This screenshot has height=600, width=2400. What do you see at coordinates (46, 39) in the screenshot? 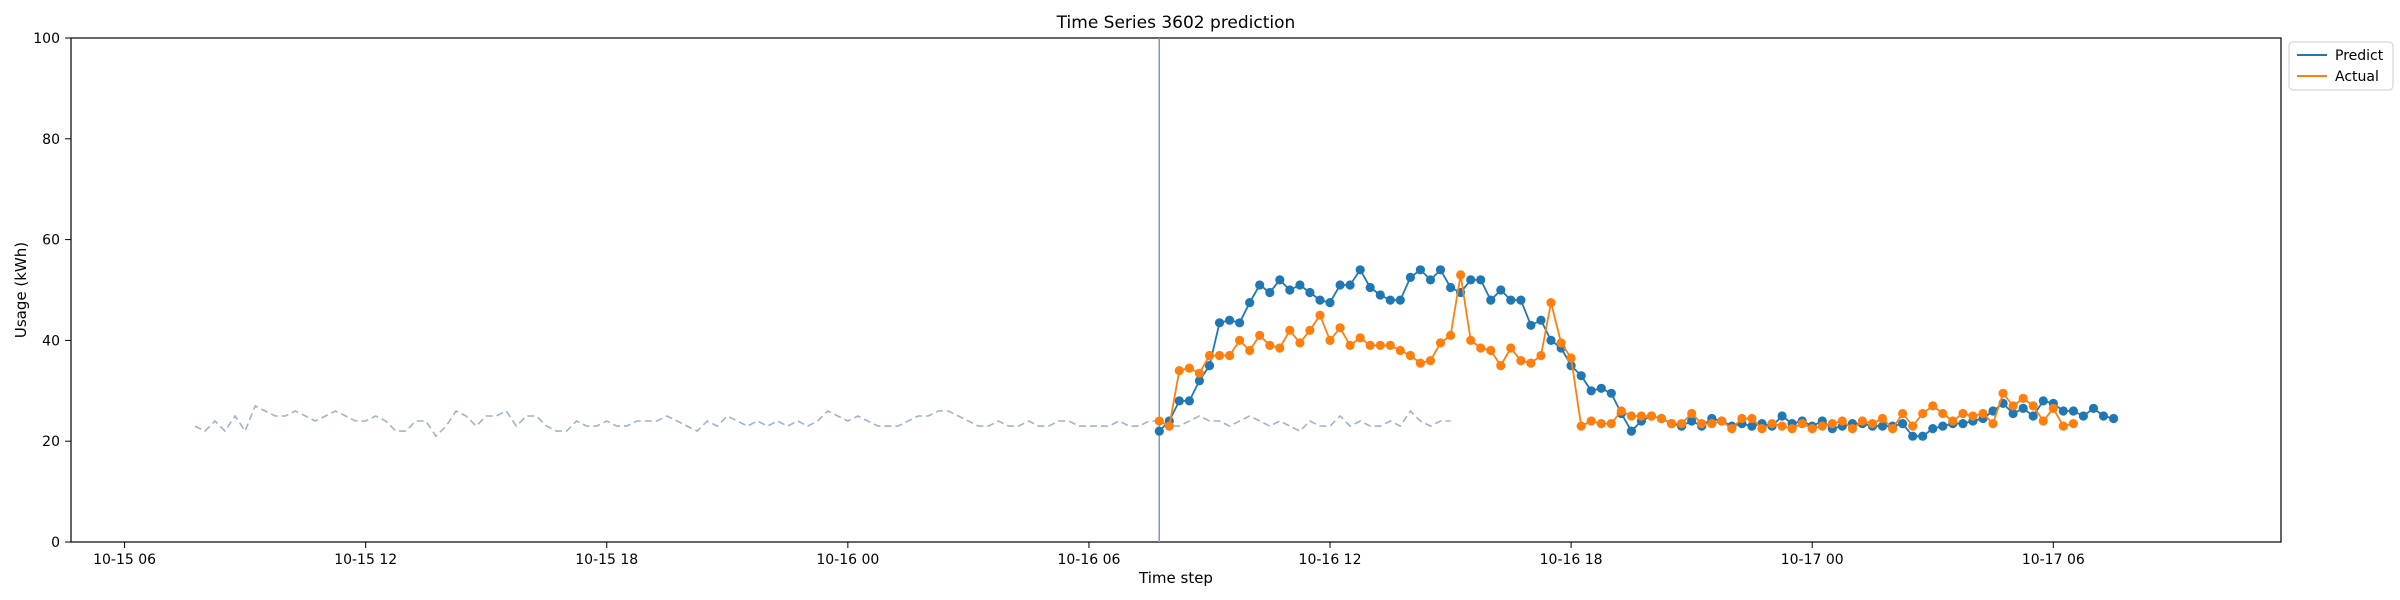
I see `y-tick-label: 100` at bounding box center [46, 39].